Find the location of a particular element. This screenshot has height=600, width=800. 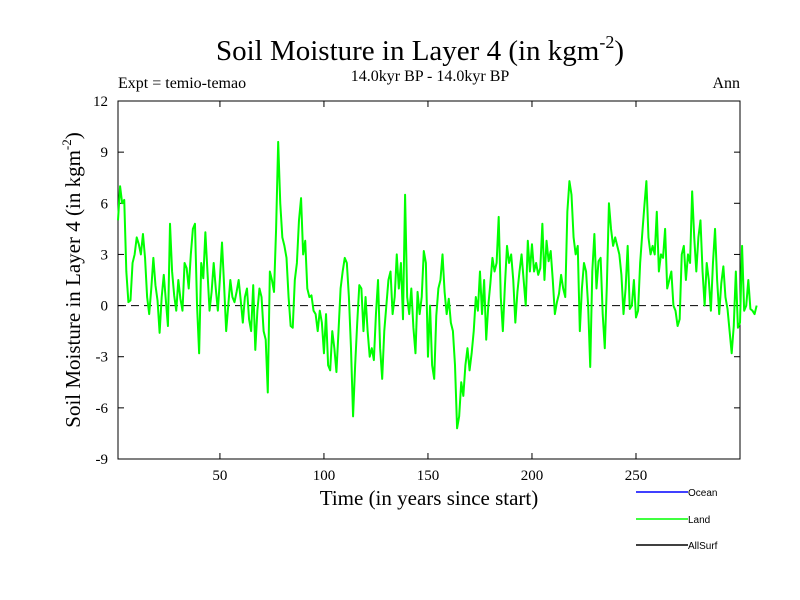

y-tick-label: -6 is located at coordinates (102, 409).